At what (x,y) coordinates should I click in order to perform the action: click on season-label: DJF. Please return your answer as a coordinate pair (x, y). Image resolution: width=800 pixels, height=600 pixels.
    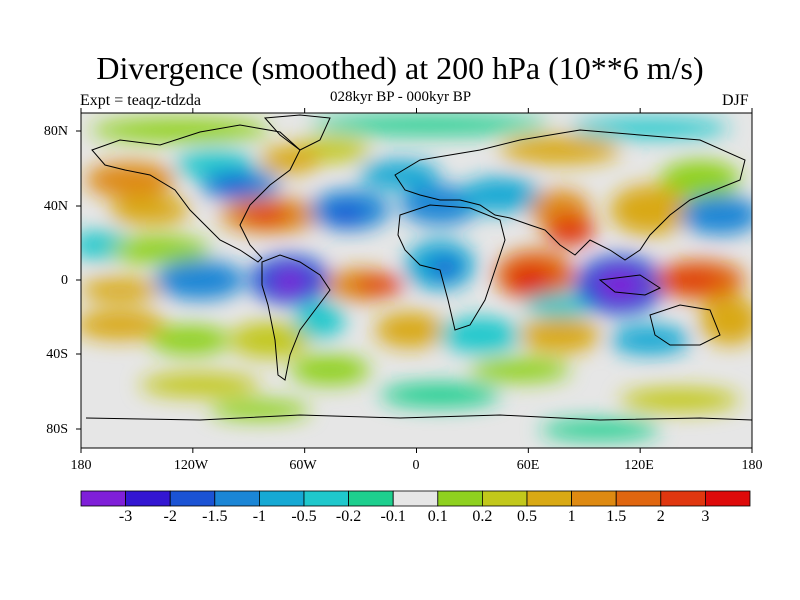
    Looking at the image, I should click on (735, 100).